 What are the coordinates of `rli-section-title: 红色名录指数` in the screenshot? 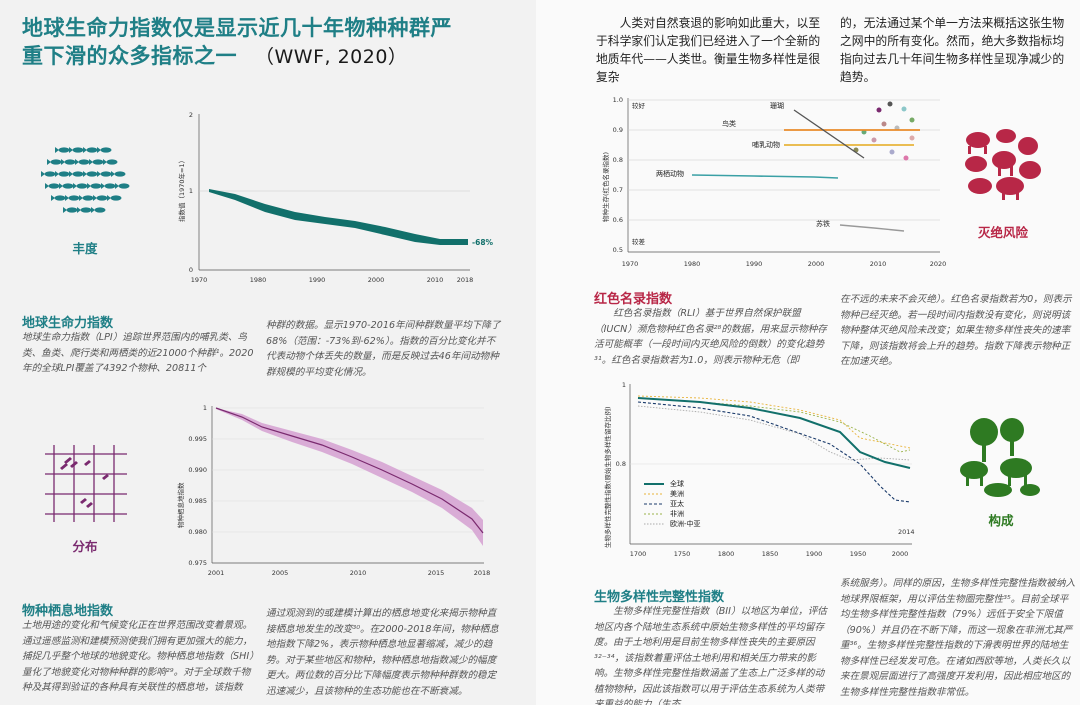 It's located at (633, 299).